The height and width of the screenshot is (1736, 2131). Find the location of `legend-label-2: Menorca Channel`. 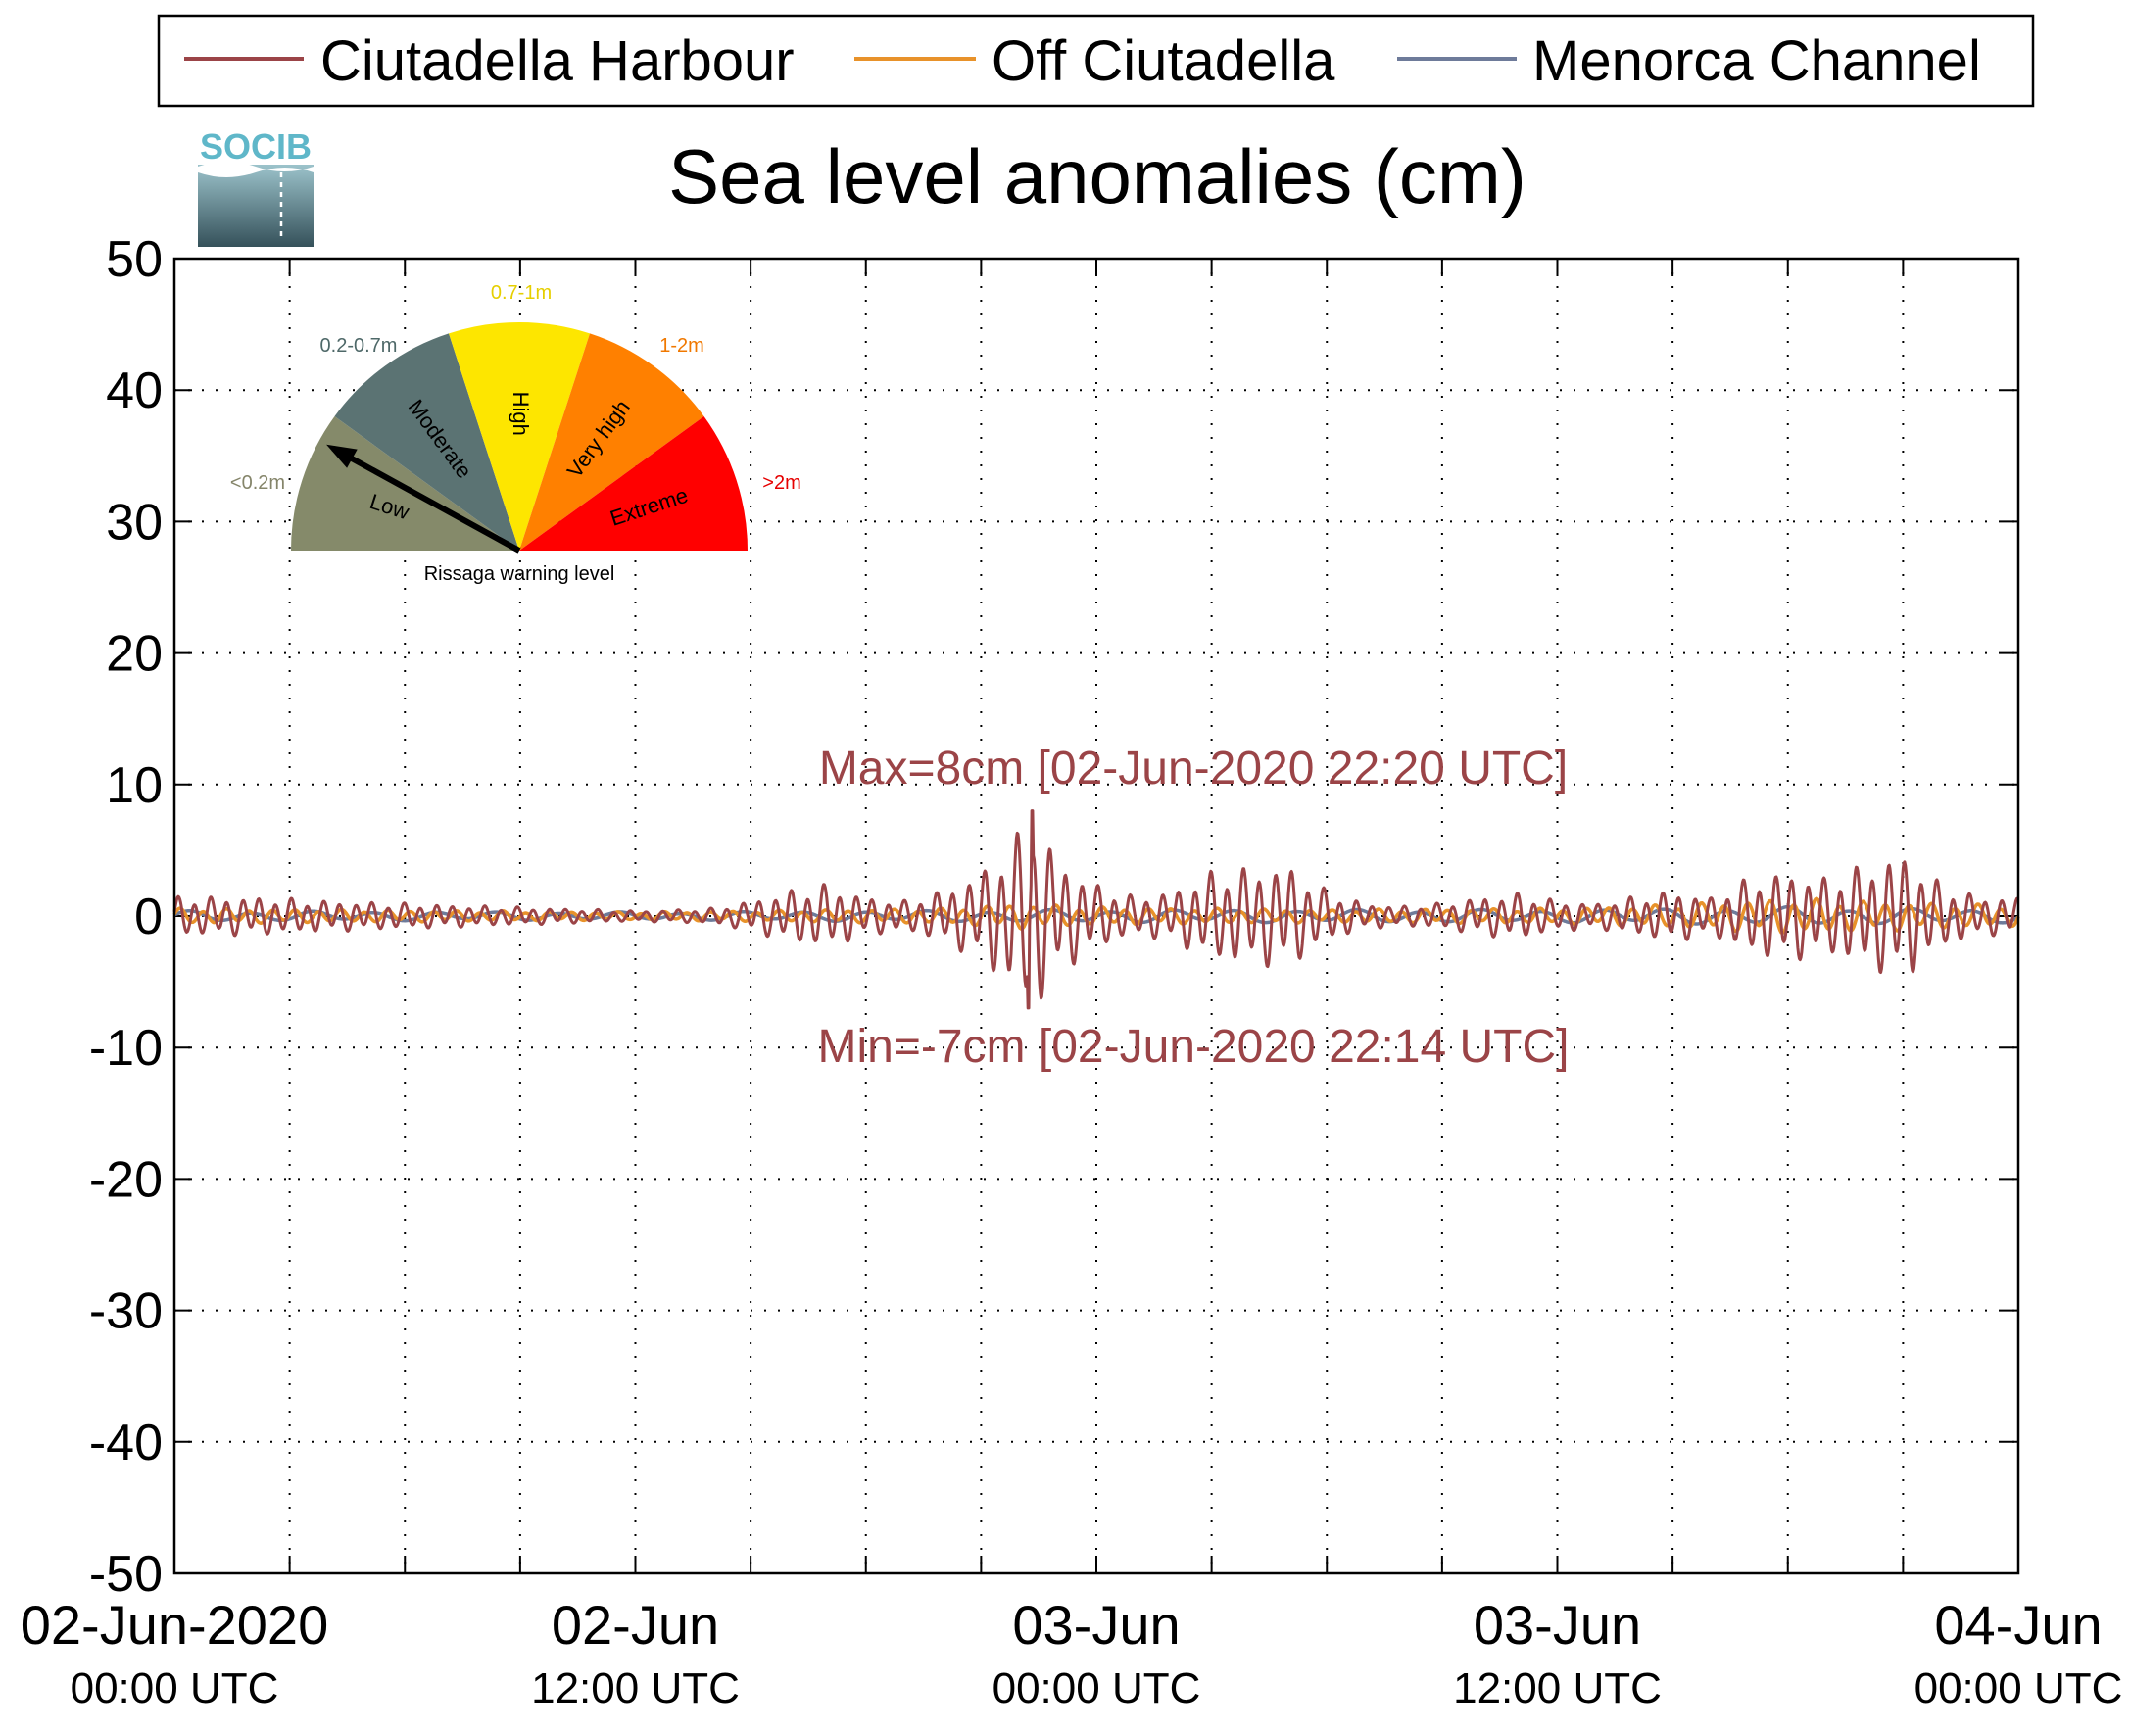

legend-label-2: Menorca Channel is located at coordinates (1756, 61).